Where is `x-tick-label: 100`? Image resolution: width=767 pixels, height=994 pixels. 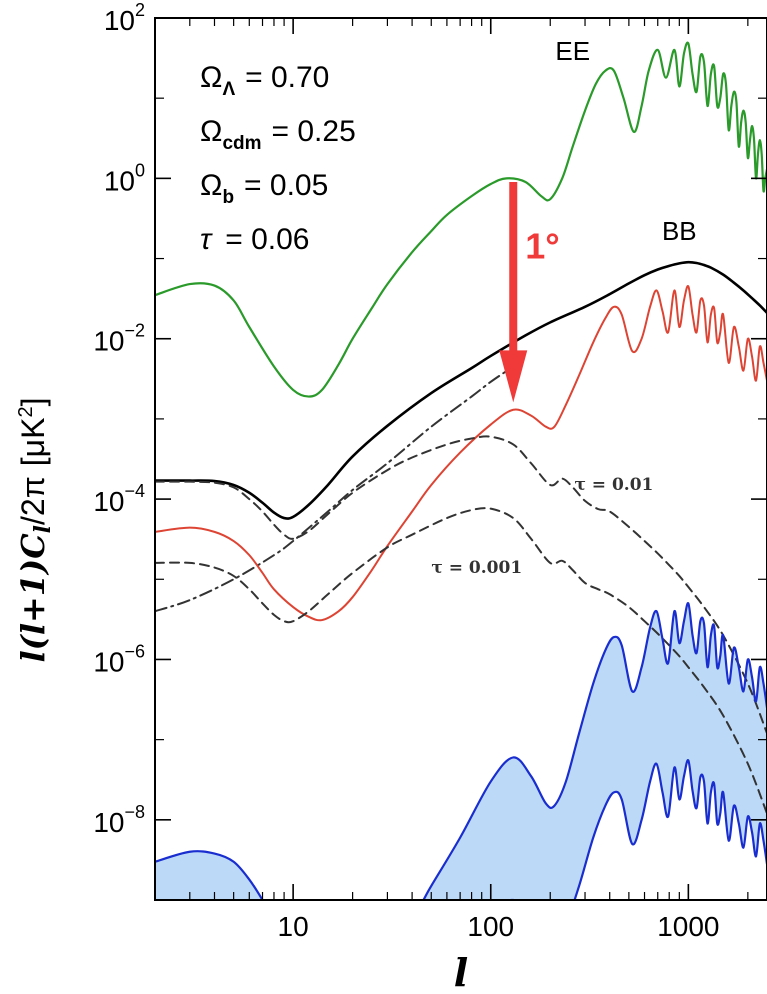 x-tick-label: 100 is located at coordinates (490, 926).